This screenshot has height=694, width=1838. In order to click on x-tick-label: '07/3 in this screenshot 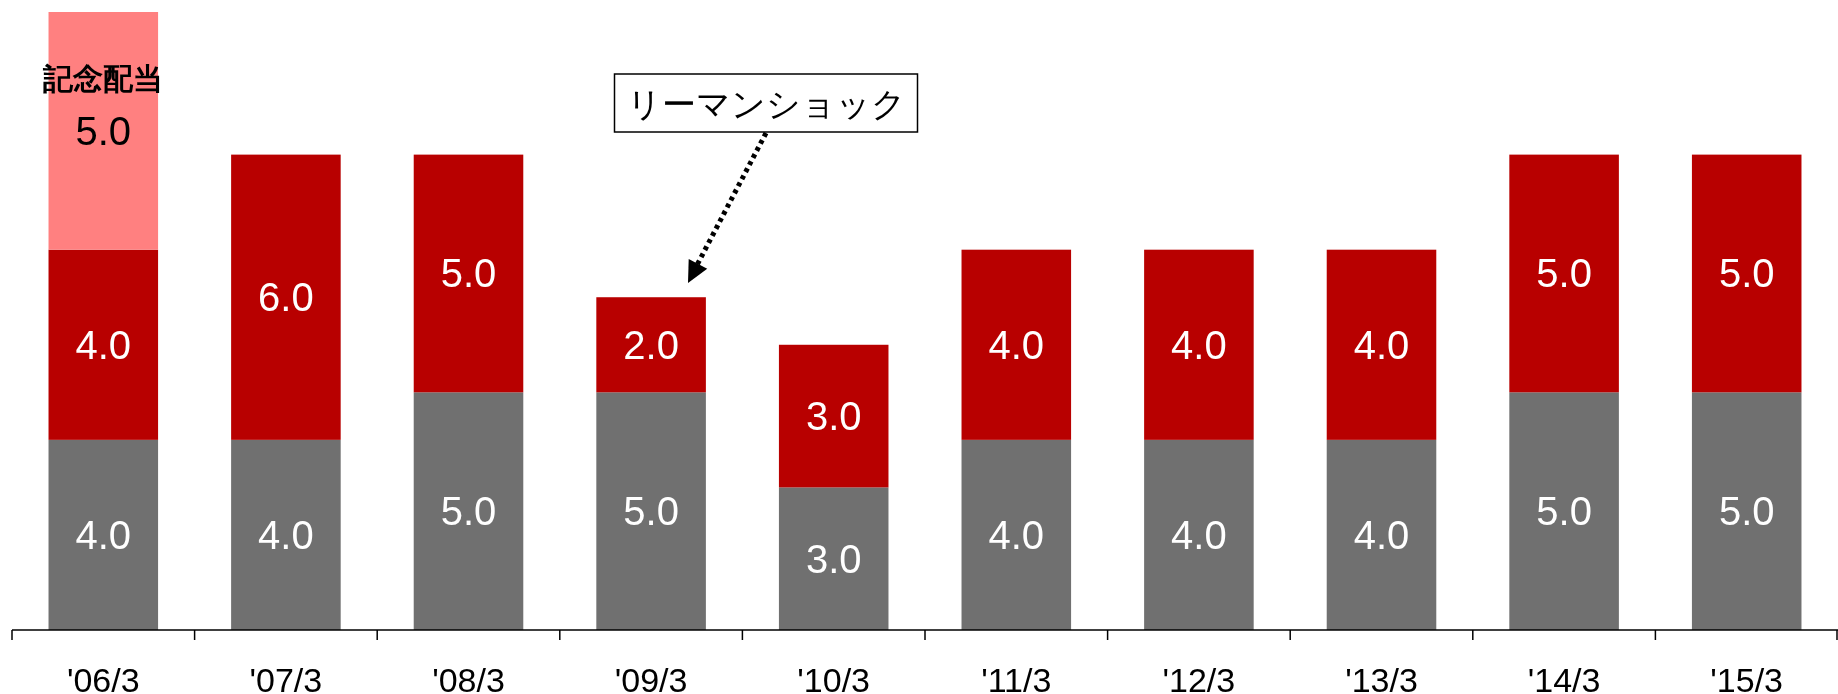, I will do `click(286, 677)`.